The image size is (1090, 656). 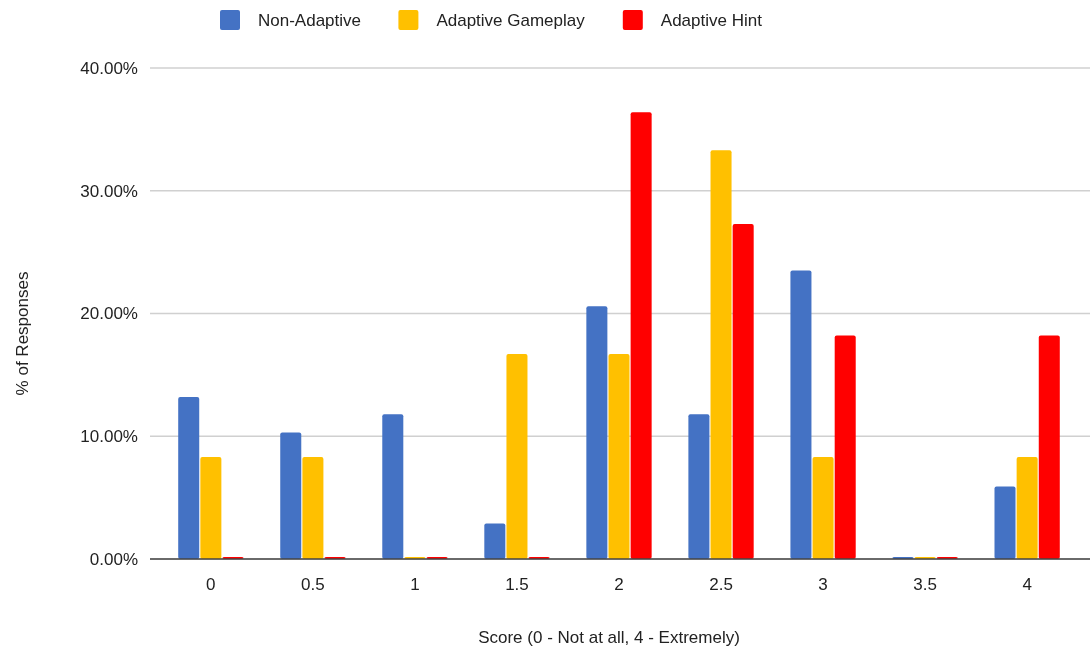 What do you see at coordinates (22, 333) in the screenshot?
I see `y-axis-title: % of Responses` at bounding box center [22, 333].